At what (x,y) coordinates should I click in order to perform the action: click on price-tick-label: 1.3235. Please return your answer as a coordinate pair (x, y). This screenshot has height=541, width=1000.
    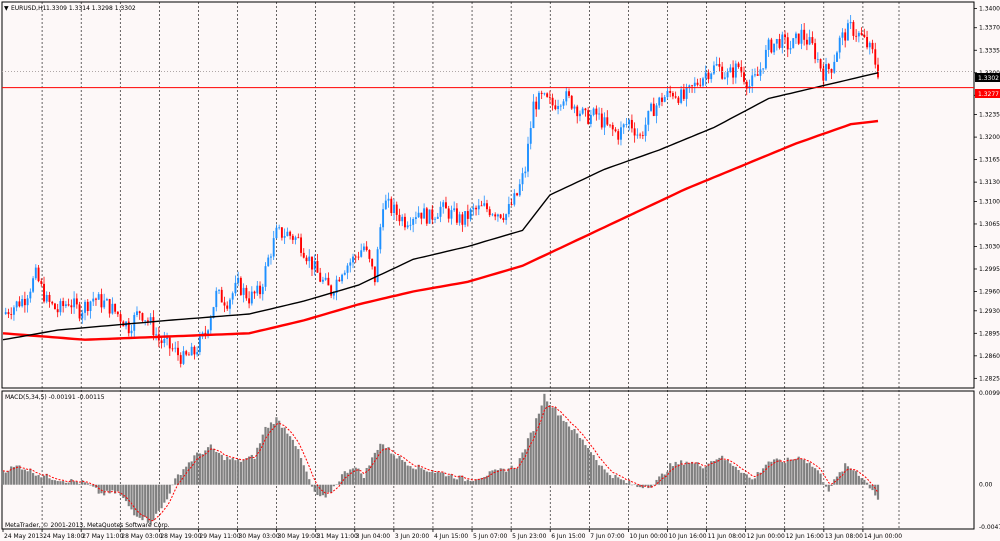
    Looking at the image, I should click on (989, 115).